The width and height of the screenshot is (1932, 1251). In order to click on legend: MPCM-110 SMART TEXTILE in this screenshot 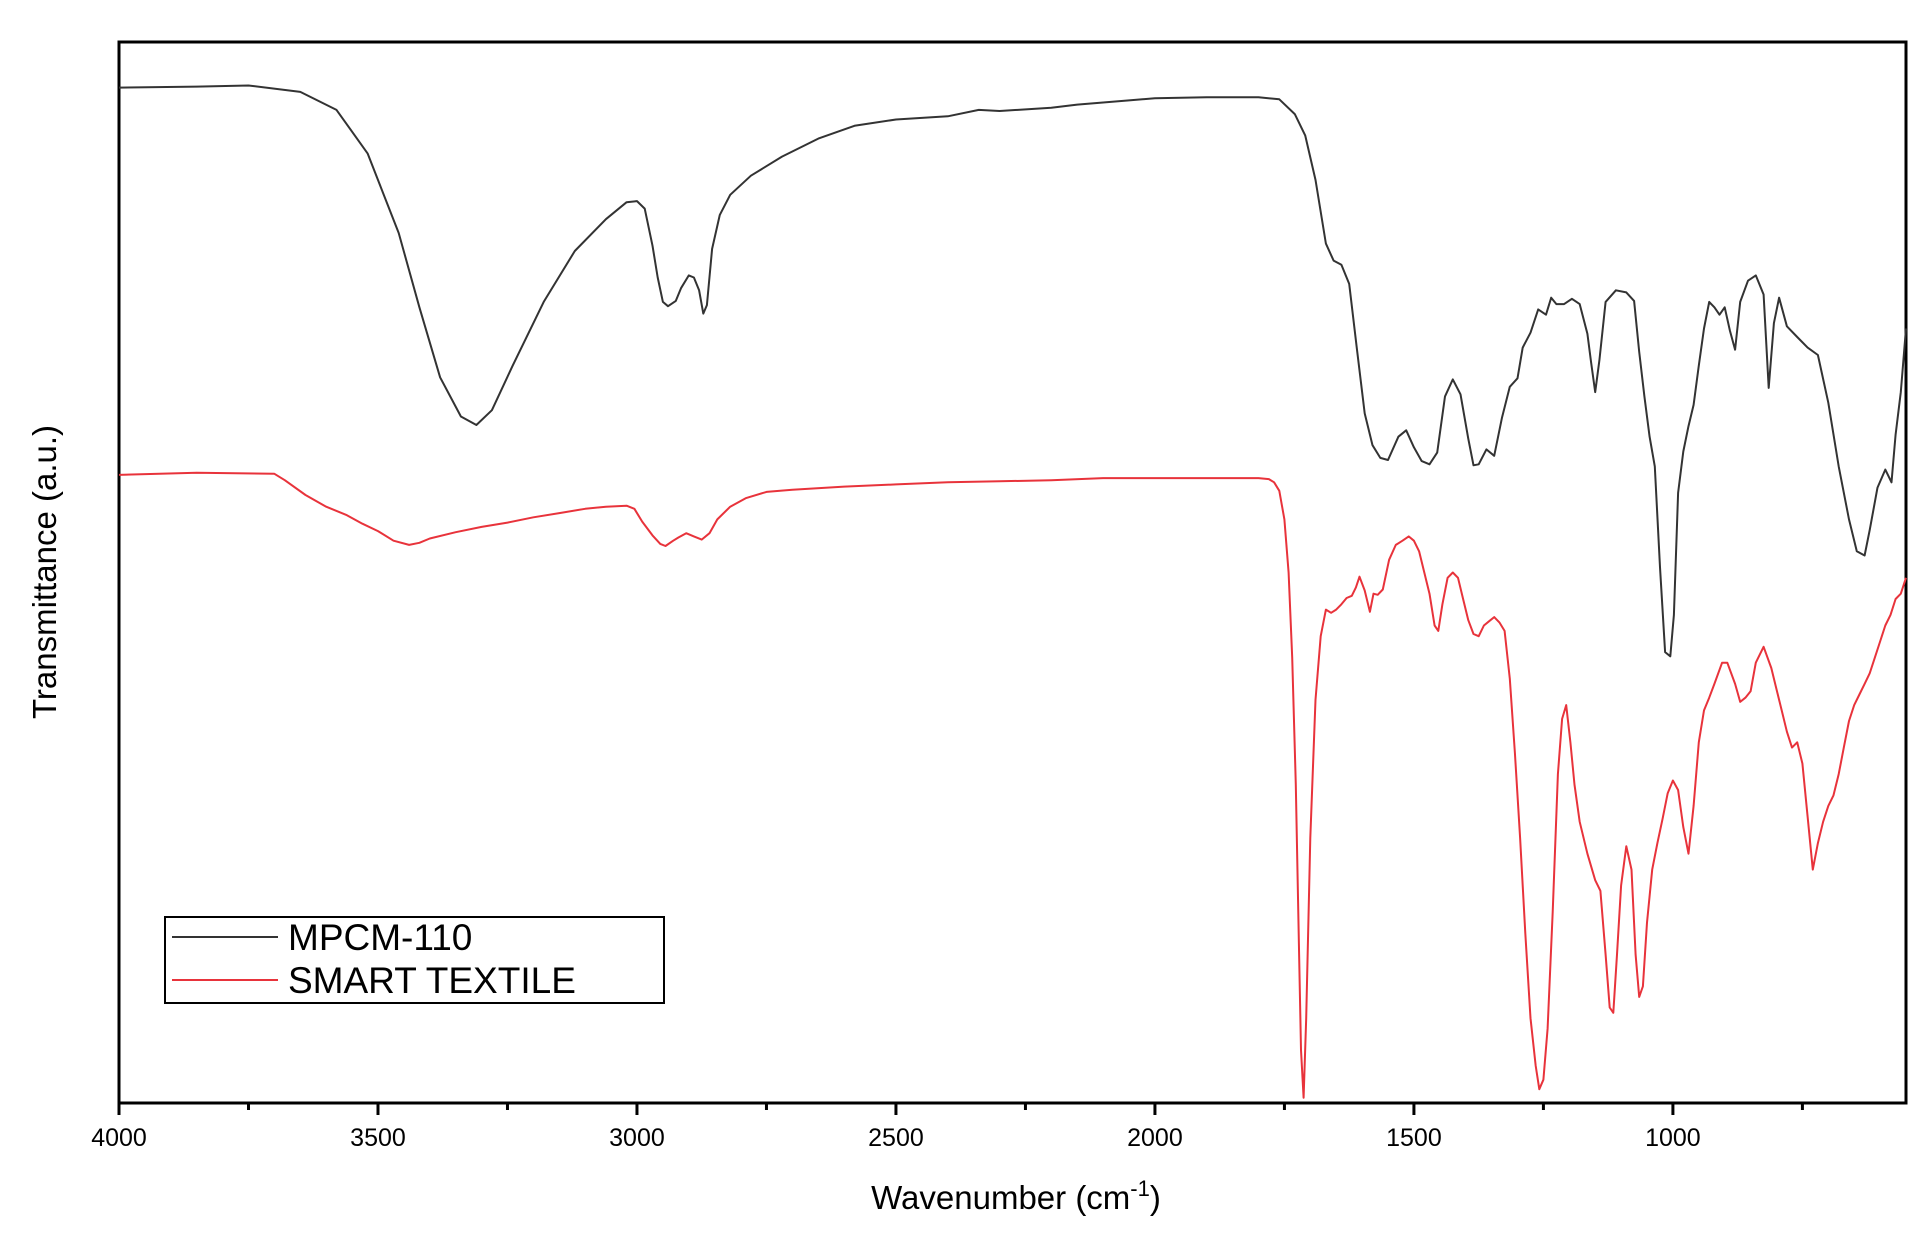, I will do `click(414, 960)`.